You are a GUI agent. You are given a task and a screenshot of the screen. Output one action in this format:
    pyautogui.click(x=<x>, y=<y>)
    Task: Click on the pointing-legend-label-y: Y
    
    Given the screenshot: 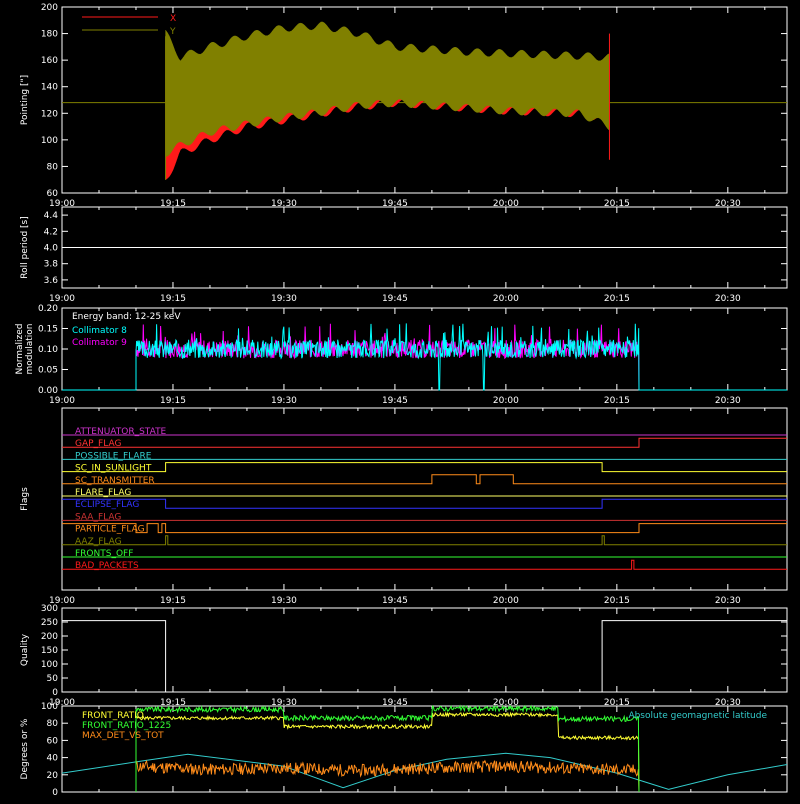 What is the action you would take?
    pyautogui.click(x=172, y=32)
    